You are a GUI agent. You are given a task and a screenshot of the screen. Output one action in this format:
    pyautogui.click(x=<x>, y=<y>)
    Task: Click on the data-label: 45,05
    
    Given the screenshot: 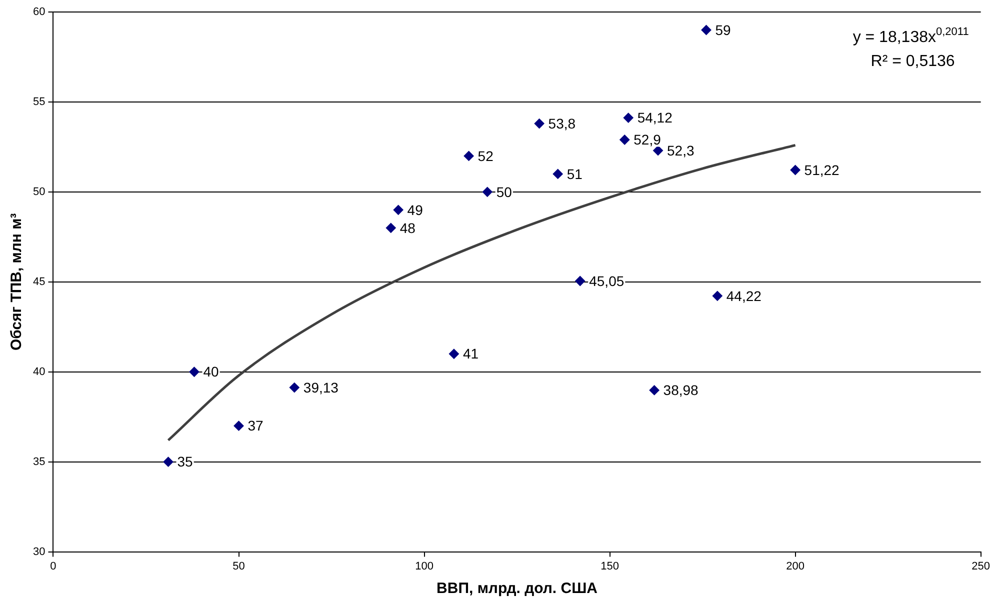 What is the action you would take?
    pyautogui.click(x=606, y=280)
    